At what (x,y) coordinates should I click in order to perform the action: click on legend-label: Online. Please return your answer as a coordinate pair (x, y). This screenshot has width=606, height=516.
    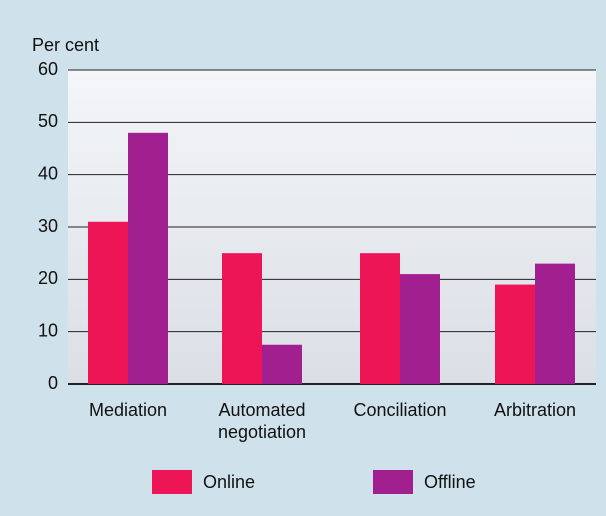
    Looking at the image, I should click on (229, 482).